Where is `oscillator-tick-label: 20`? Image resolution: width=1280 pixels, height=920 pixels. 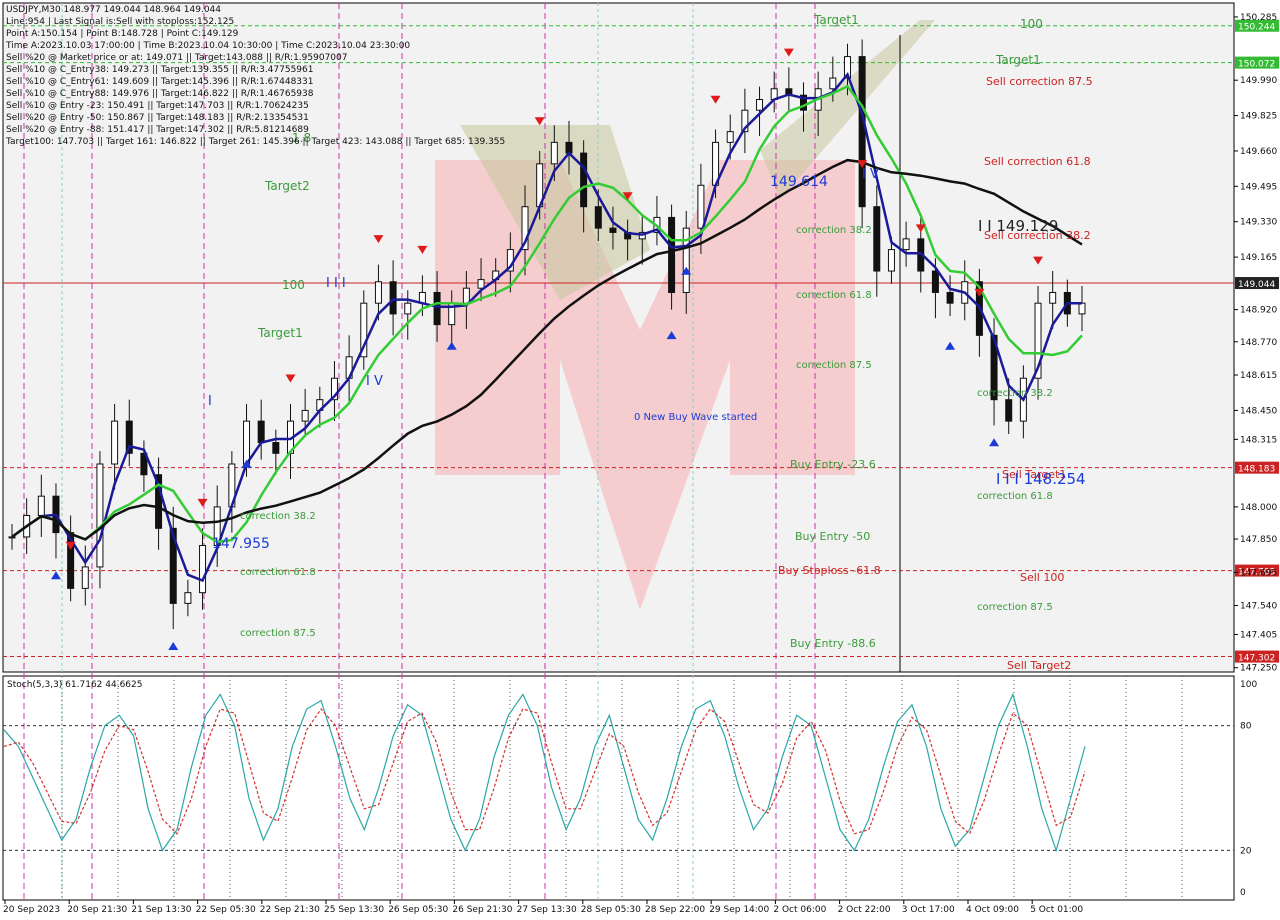
oscillator-tick-label: 20 is located at coordinates (1246, 851).